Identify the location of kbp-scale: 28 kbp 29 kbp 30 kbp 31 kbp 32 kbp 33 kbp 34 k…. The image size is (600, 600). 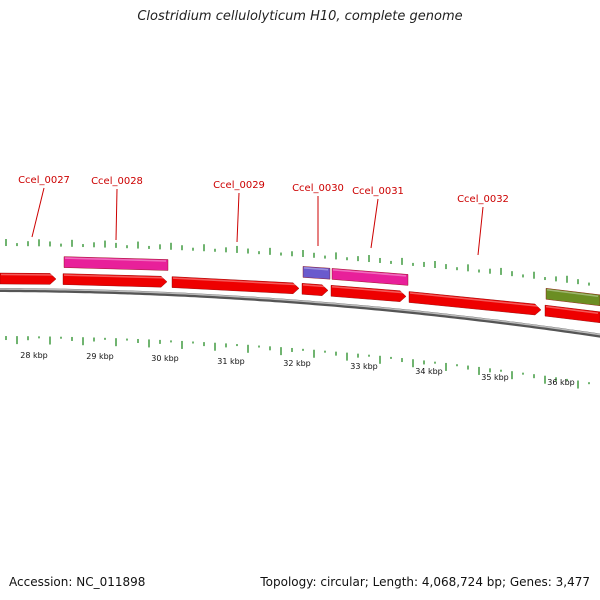
(297, 369).